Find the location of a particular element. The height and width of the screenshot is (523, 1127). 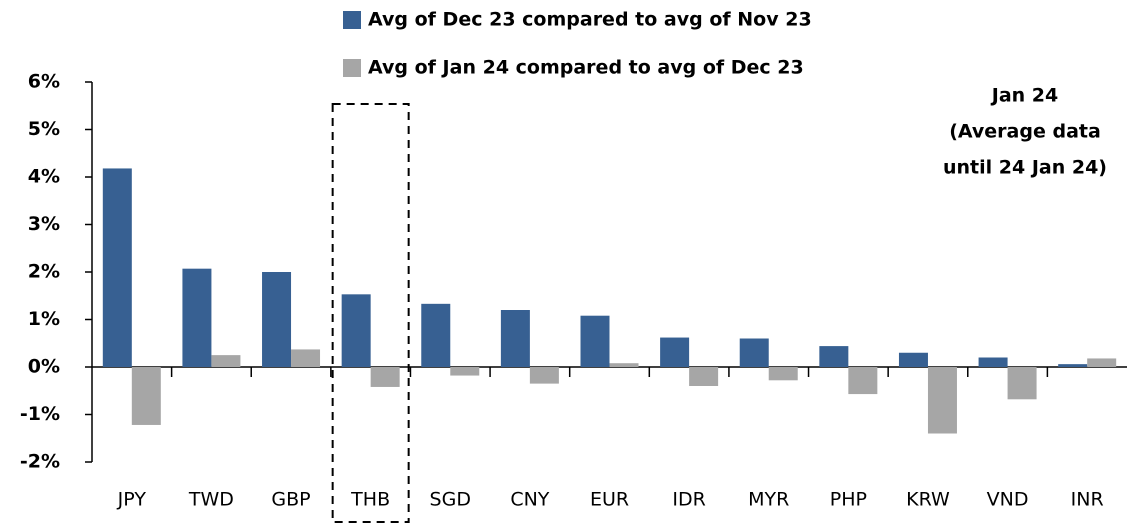

x-tick-label: INR is located at coordinates (1087, 500).